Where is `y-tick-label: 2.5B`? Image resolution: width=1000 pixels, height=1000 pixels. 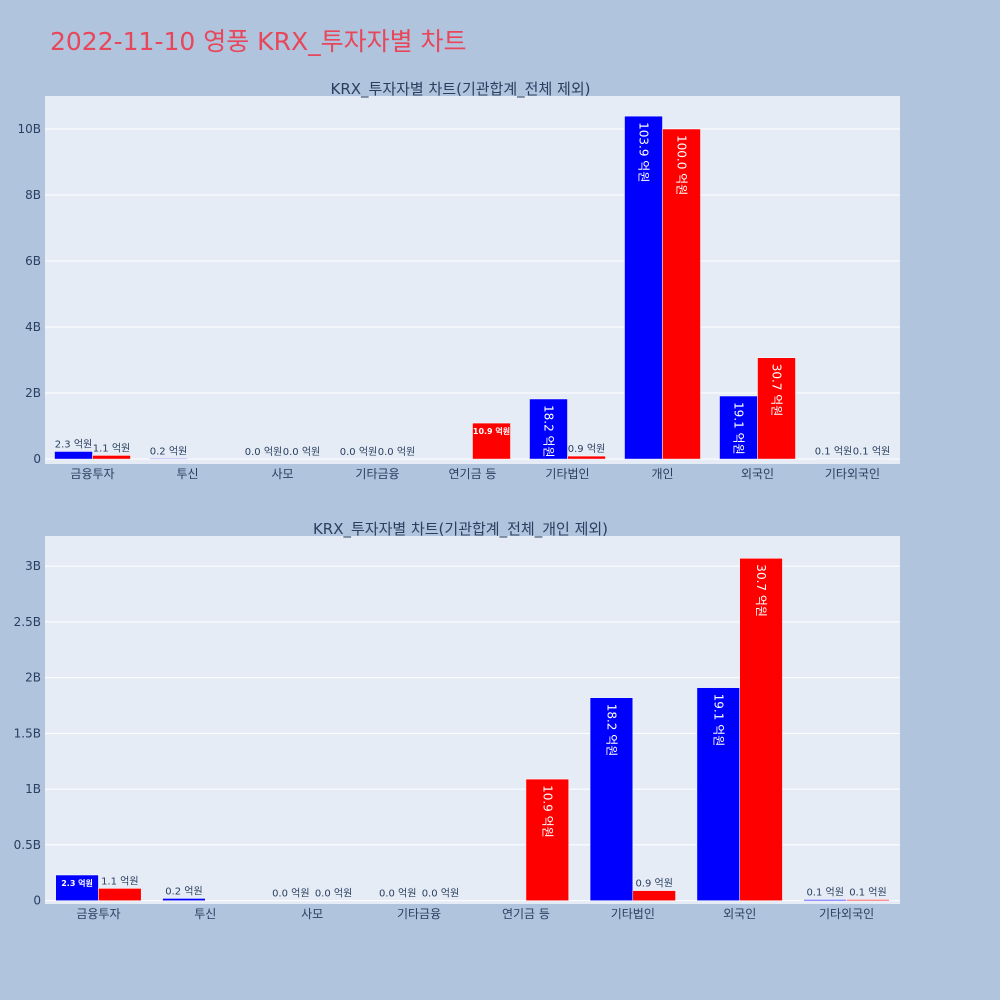 y-tick-label: 2.5B is located at coordinates (27, 622).